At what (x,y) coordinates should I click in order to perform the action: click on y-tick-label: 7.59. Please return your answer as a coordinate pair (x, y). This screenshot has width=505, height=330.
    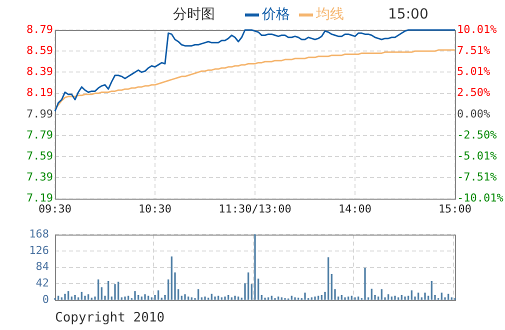
    Looking at the image, I should click on (39, 155).